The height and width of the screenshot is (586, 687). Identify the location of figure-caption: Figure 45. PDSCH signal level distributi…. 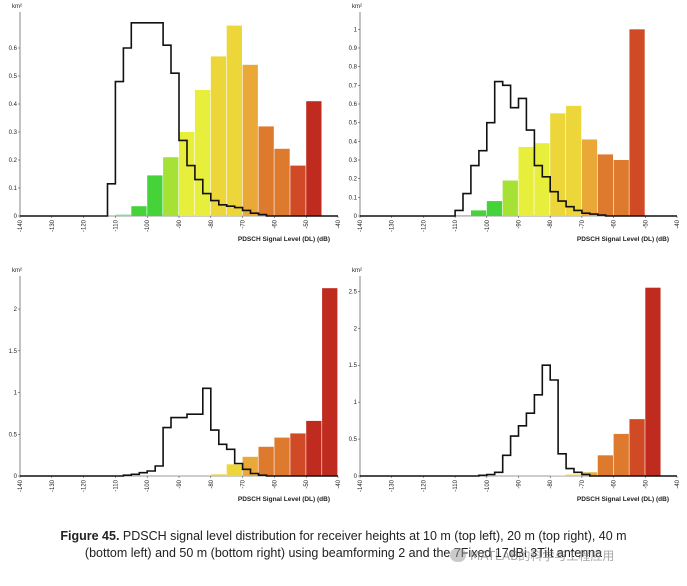
(343, 545).